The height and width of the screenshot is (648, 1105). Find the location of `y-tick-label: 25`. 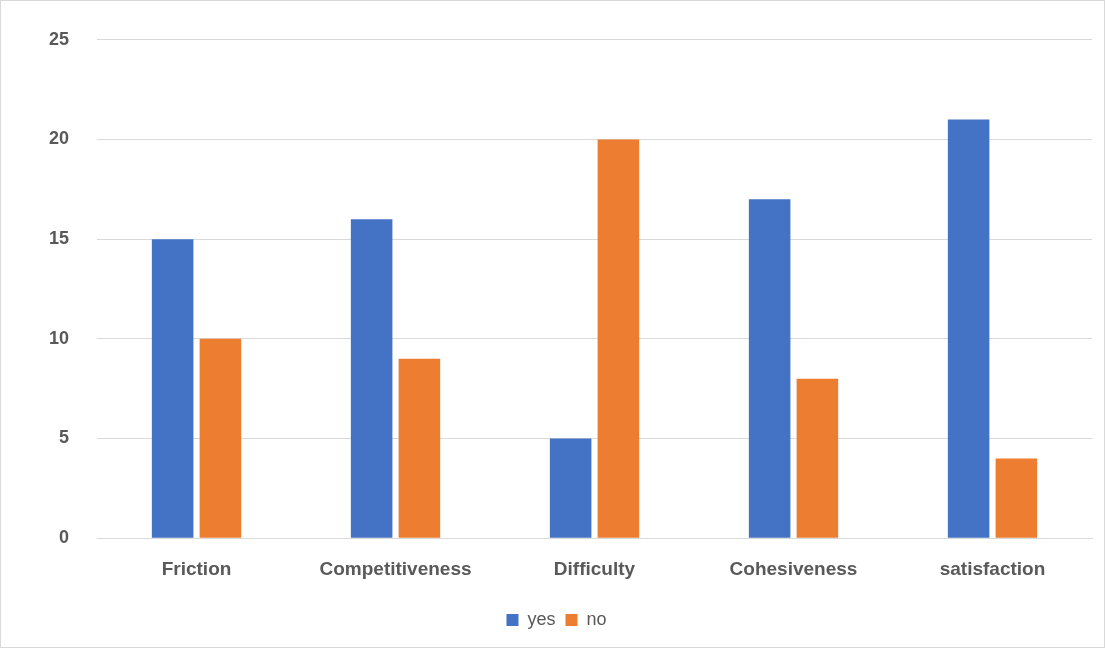

y-tick-label: 25 is located at coordinates (59, 38).